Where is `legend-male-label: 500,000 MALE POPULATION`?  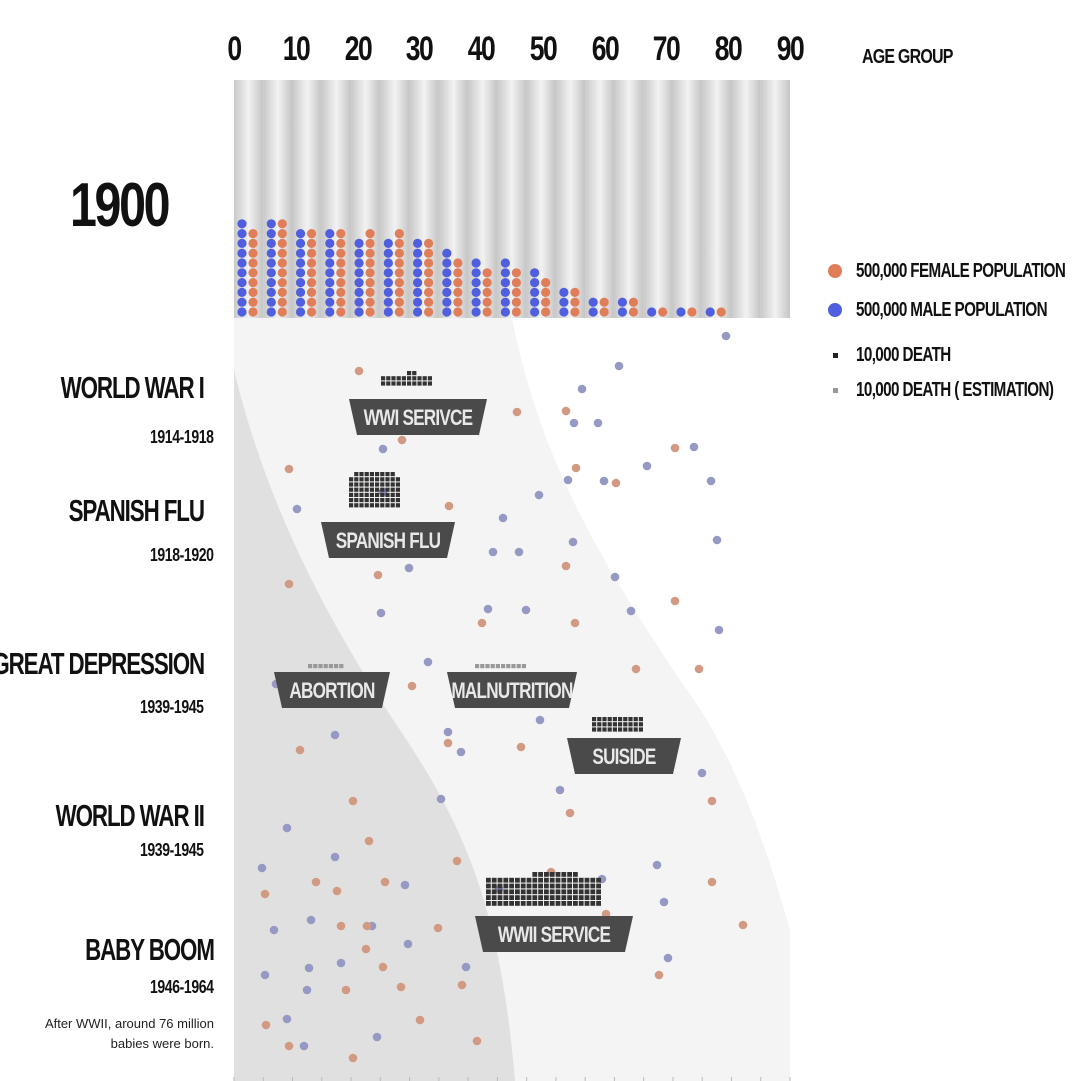 legend-male-label: 500,000 MALE POPULATION is located at coordinates (952, 309).